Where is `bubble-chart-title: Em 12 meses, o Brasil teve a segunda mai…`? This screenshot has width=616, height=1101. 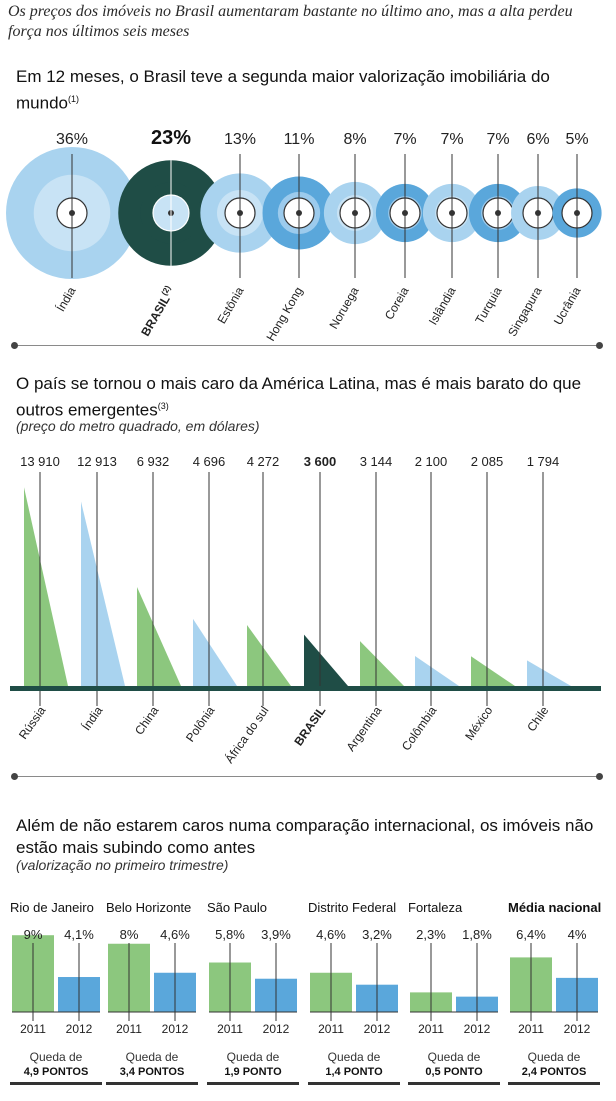
bubble-chart-title: Em 12 meses, o Brasil teve a segunda mai… is located at coordinates (306, 90).